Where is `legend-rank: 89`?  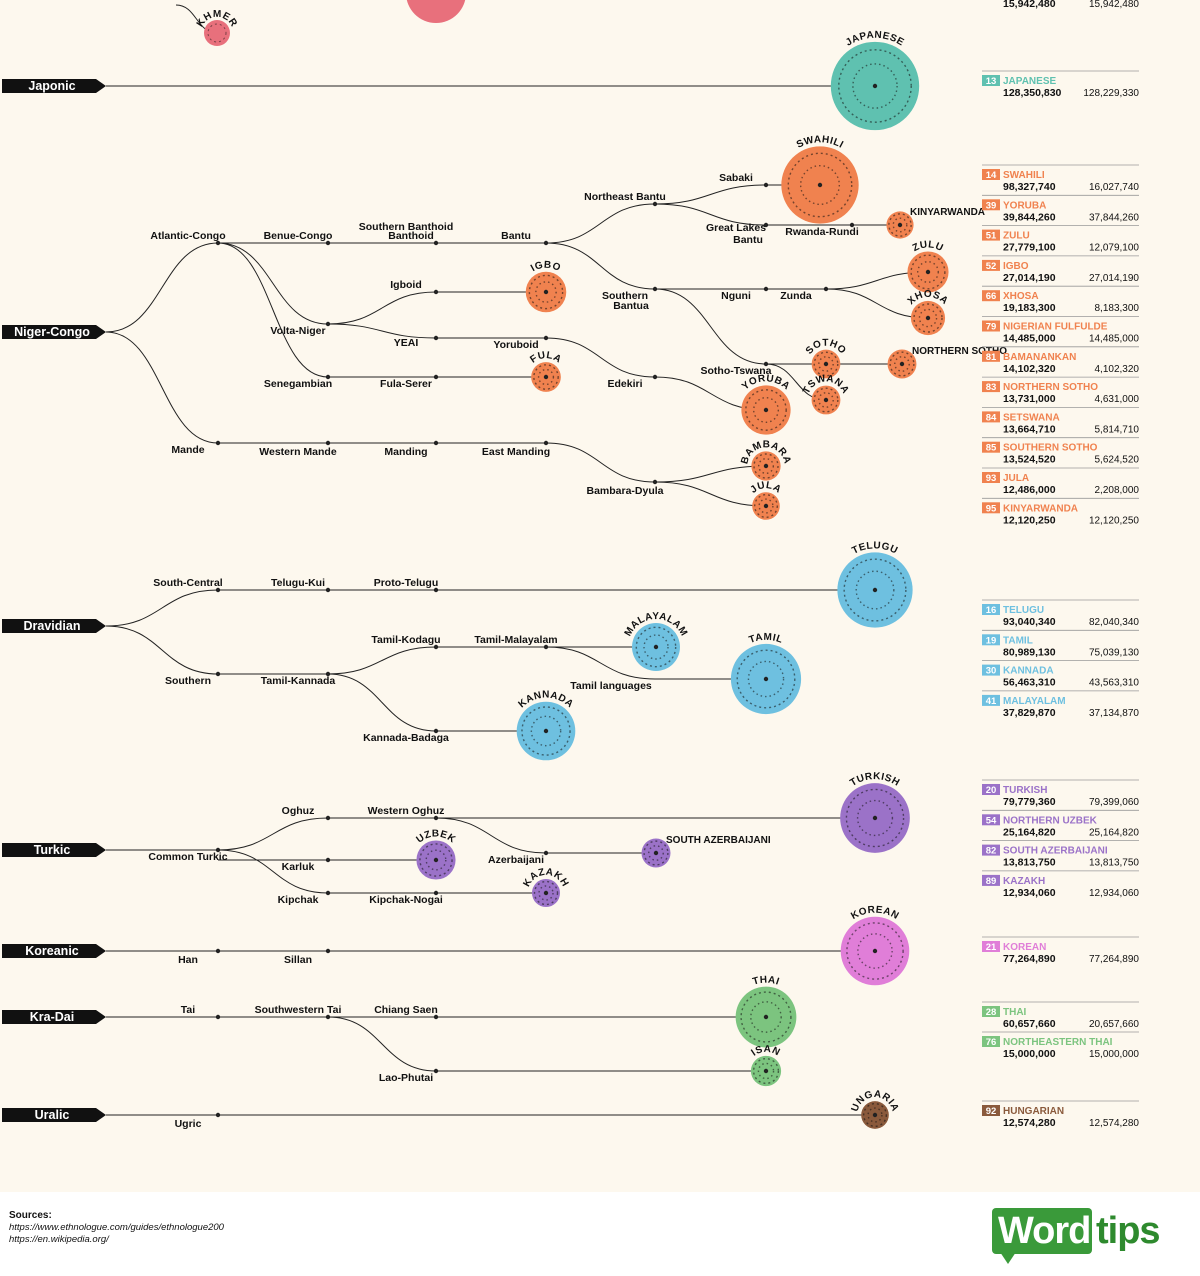 legend-rank: 89 is located at coordinates (991, 881).